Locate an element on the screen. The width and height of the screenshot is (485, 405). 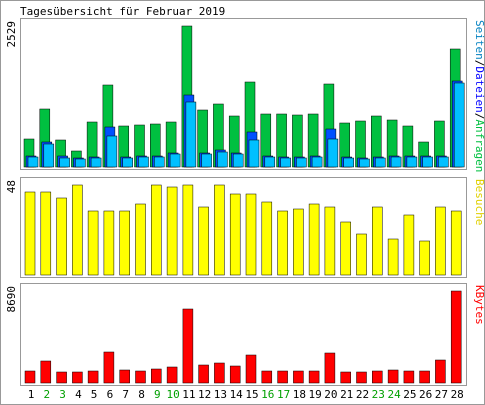
x-label-day-8: 8 is located at coordinates (141, 394).